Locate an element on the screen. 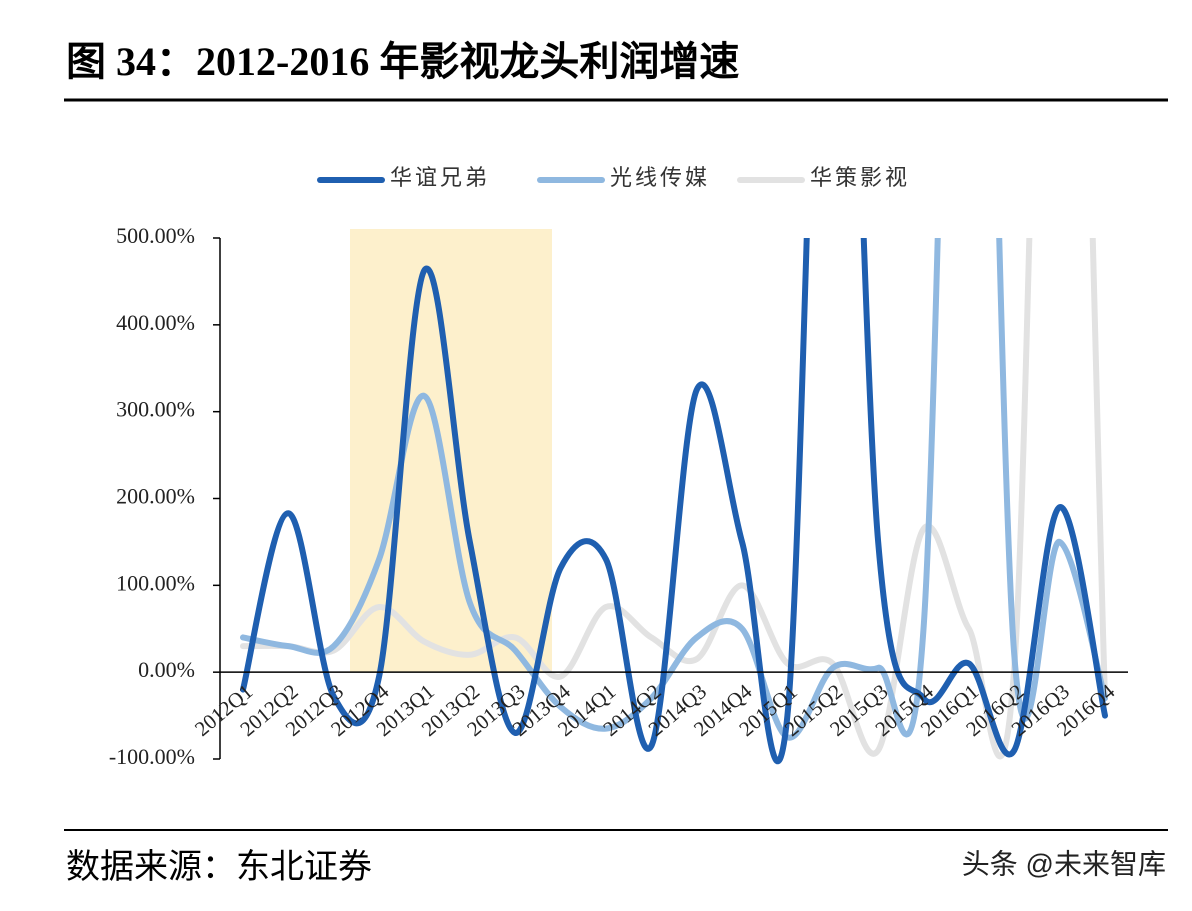  legend-label: 华策影视 is located at coordinates (860, 177).